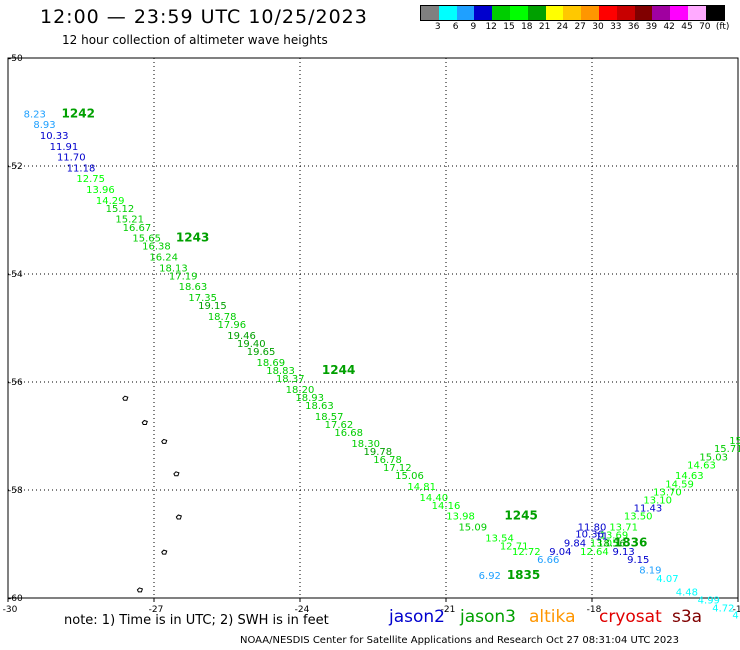 This screenshot has width=740, height=650. Describe the element at coordinates (202, 298) in the screenshot. I see `wave-height-label: 17.35` at that location.